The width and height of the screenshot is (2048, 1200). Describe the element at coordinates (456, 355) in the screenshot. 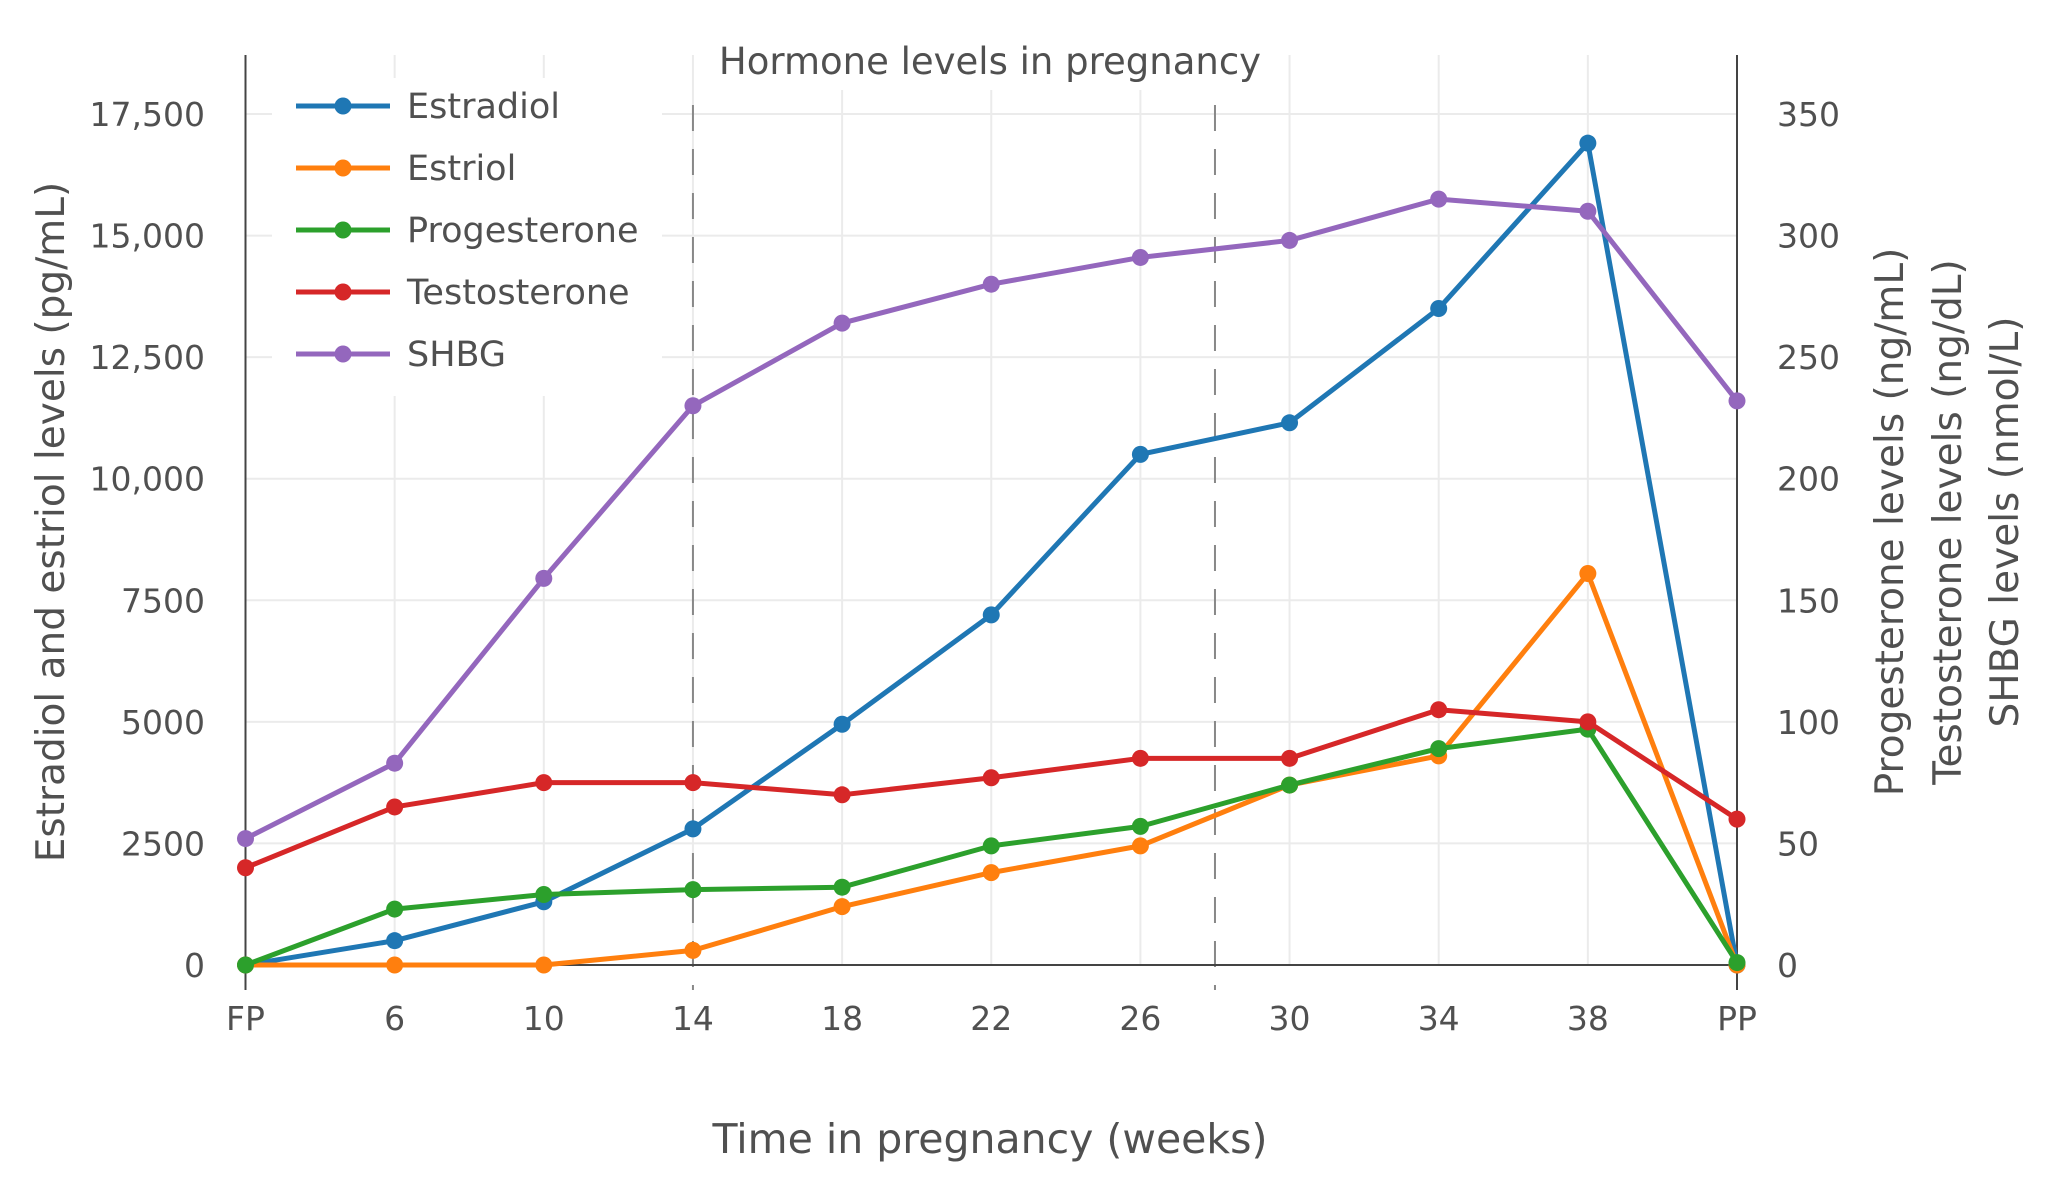

I see `legend-label: SHBG` at that location.